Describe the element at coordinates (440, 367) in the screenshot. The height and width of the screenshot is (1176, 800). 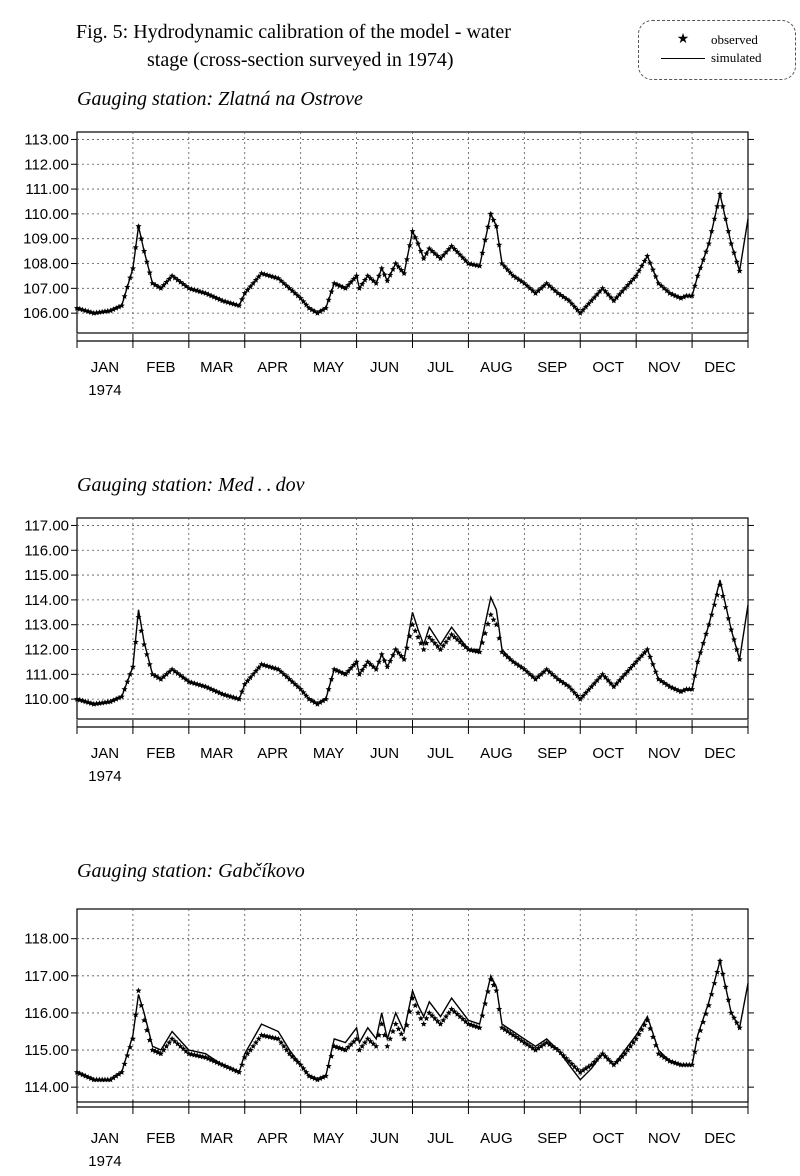
I see `x-tick-label: JUL` at that location.